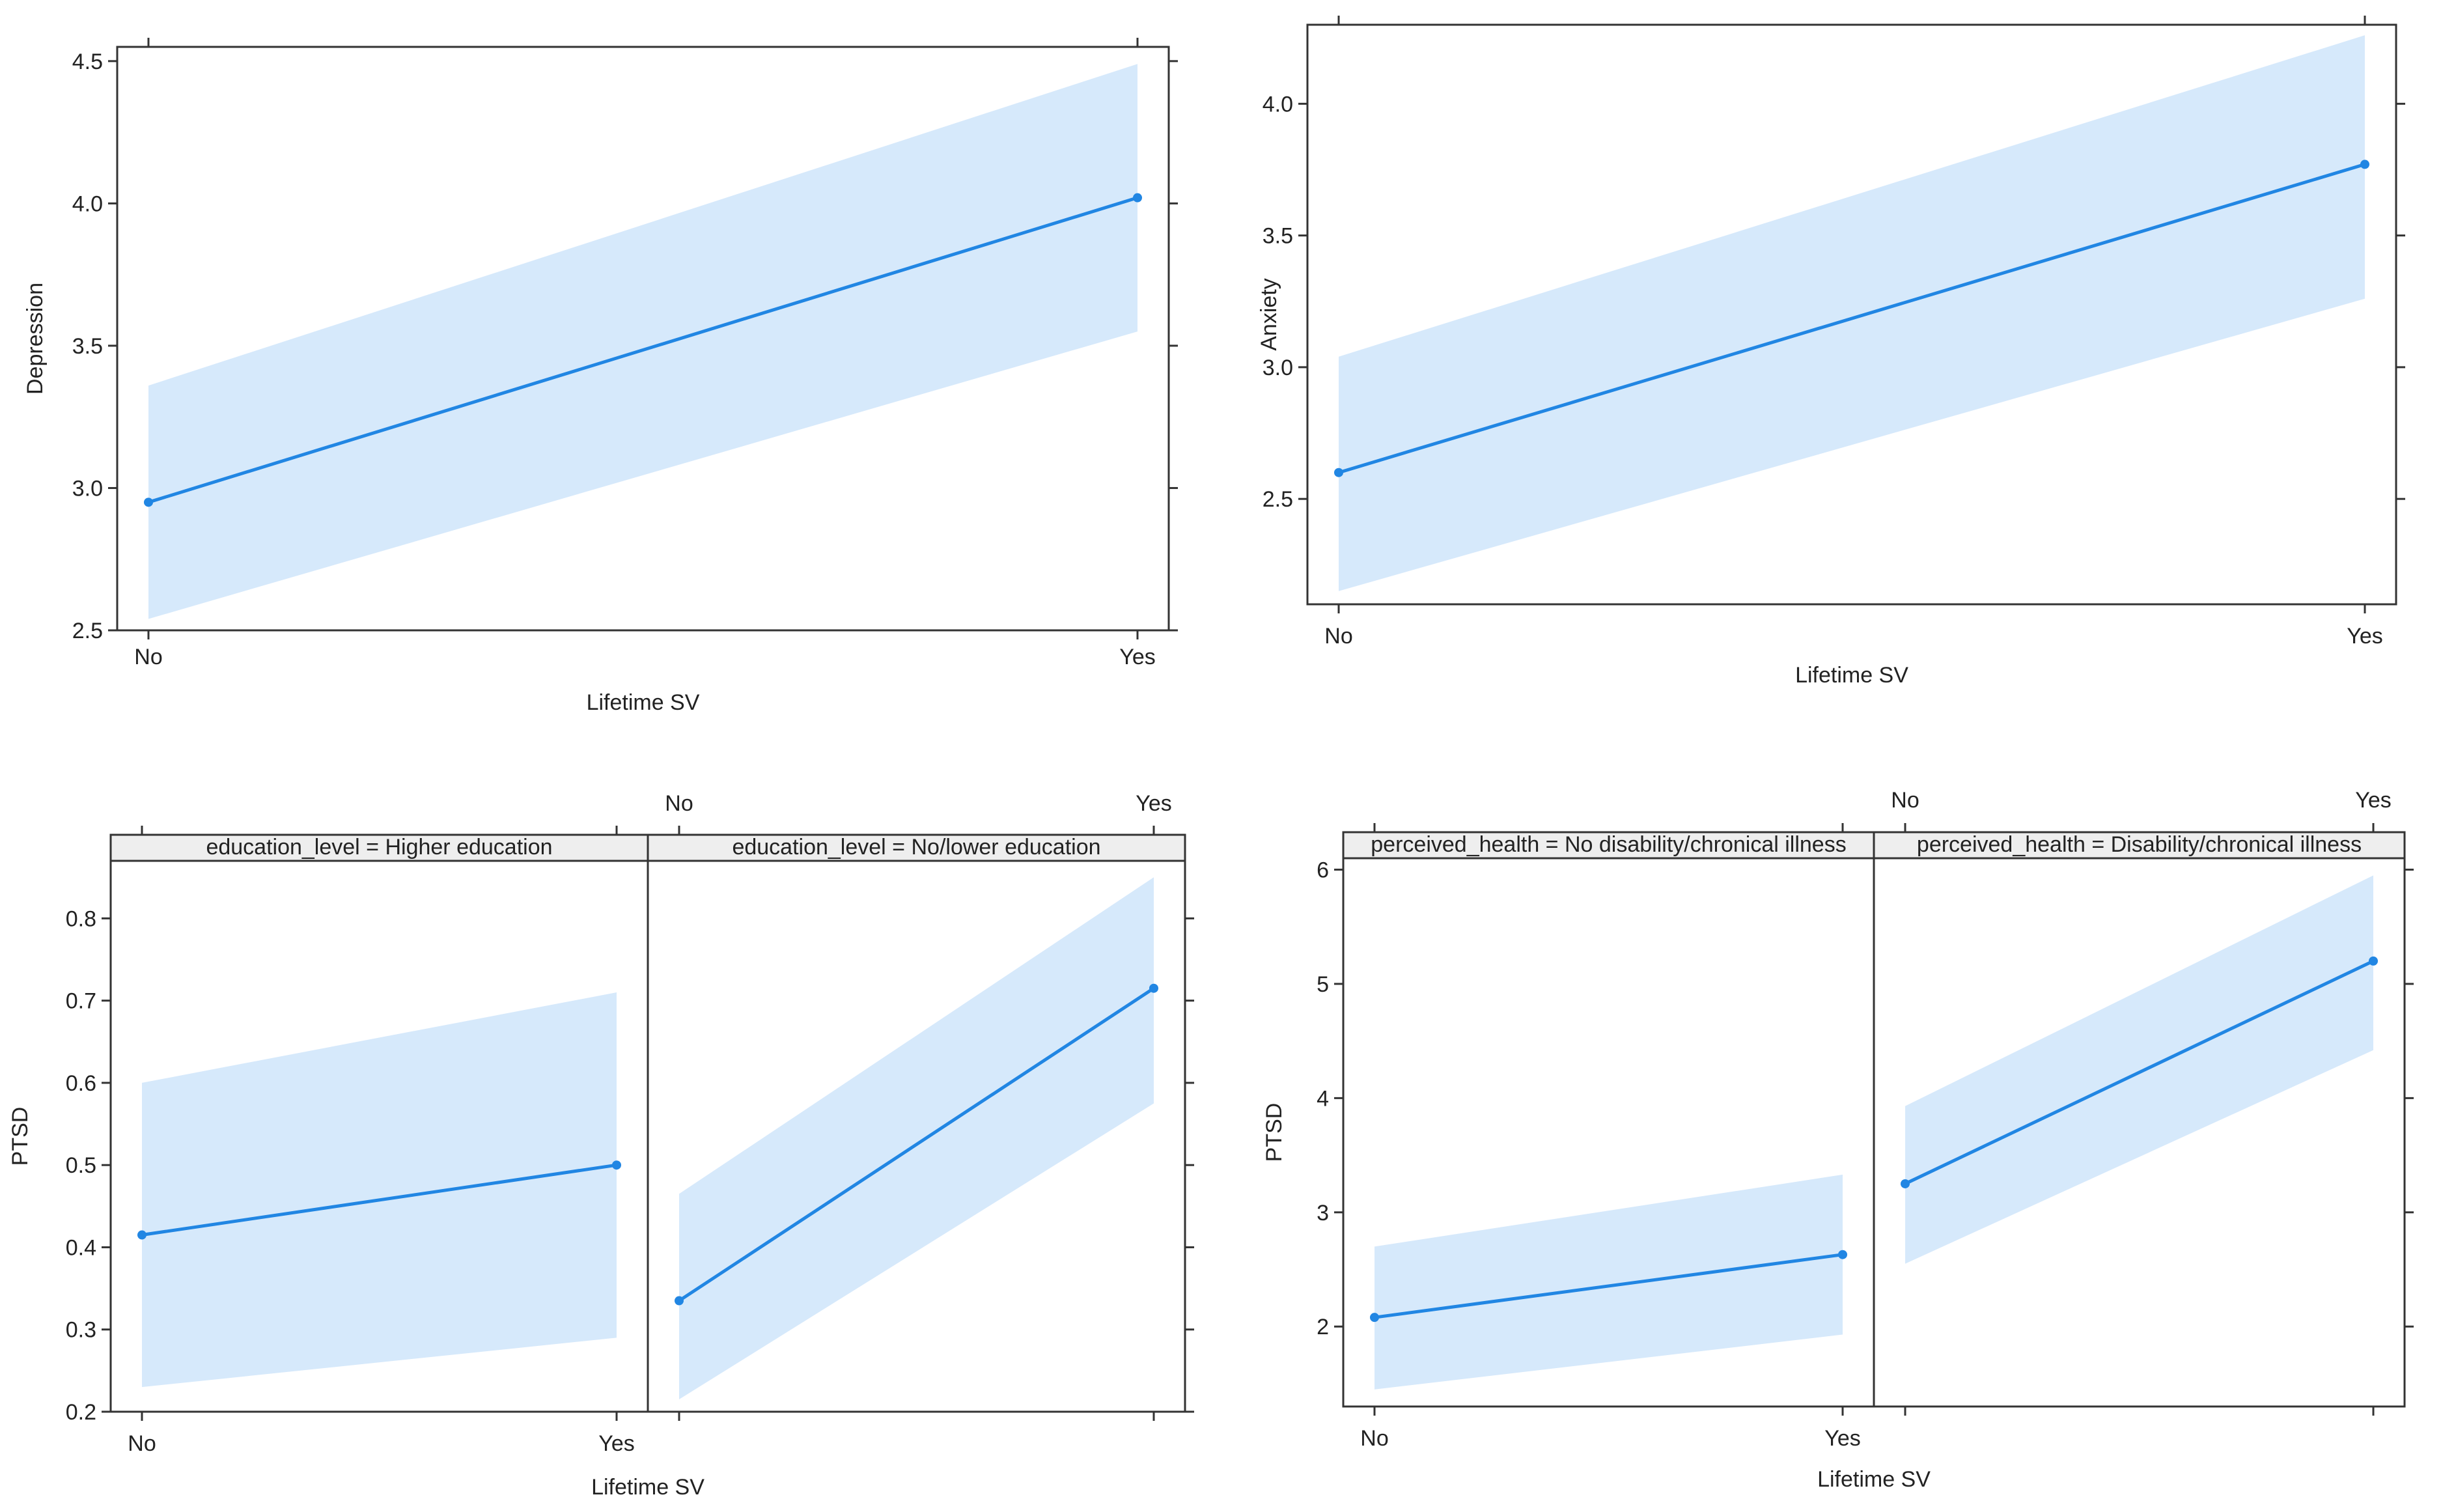 The image size is (2456, 1512). What do you see at coordinates (81, 1413) in the screenshot?
I see `y-tick-label: 0.2` at bounding box center [81, 1413].